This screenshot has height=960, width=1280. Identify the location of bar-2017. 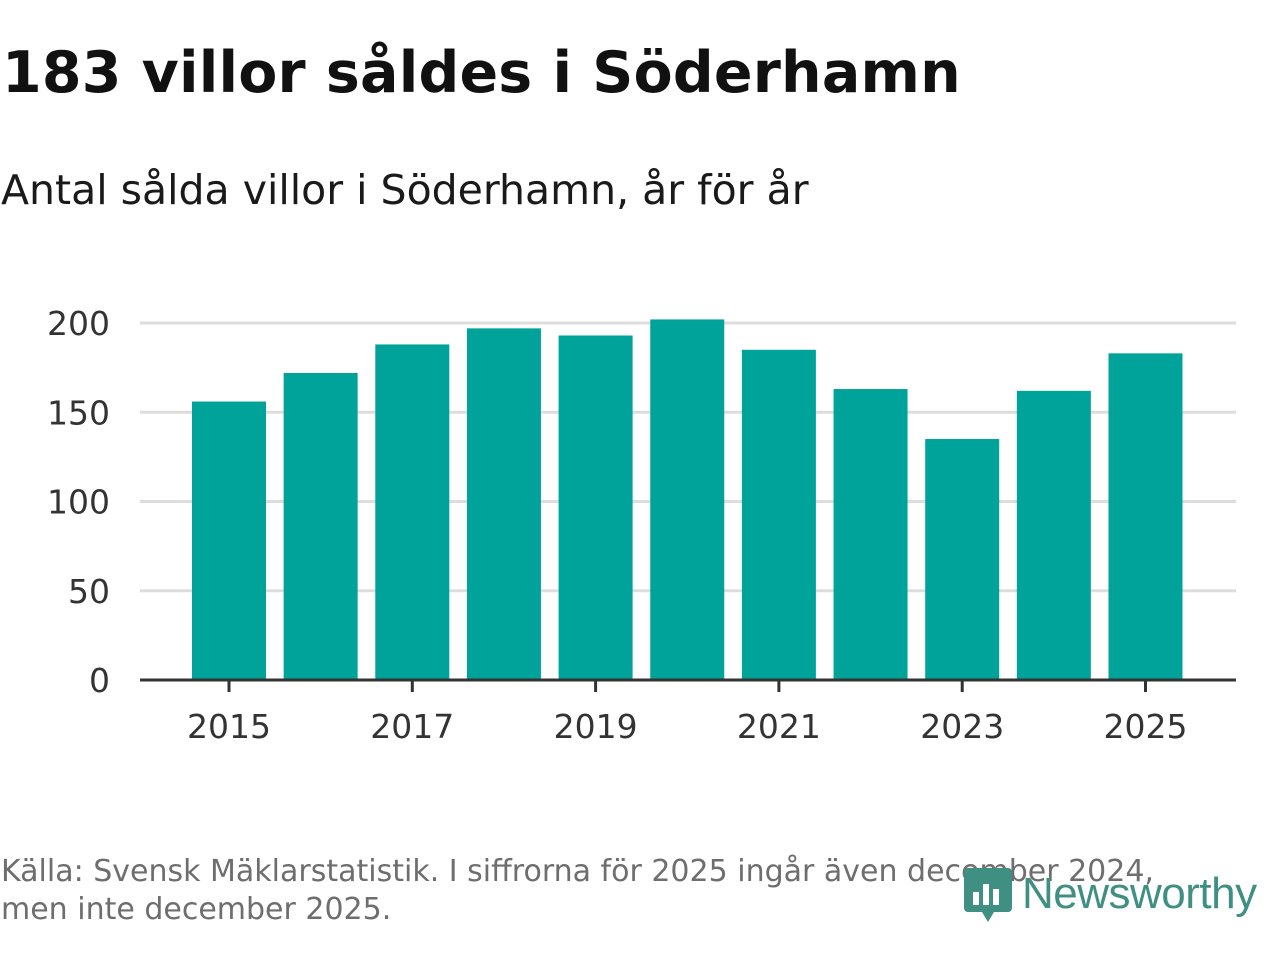
(412, 512).